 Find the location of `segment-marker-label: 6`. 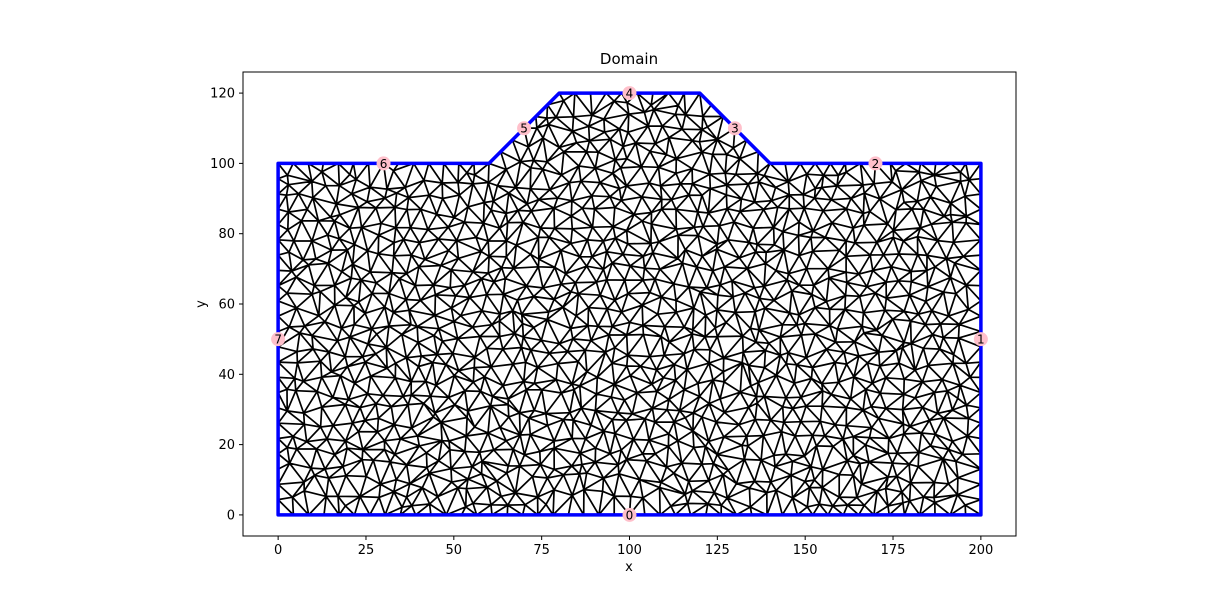

segment-marker-label: 6 is located at coordinates (384, 164).